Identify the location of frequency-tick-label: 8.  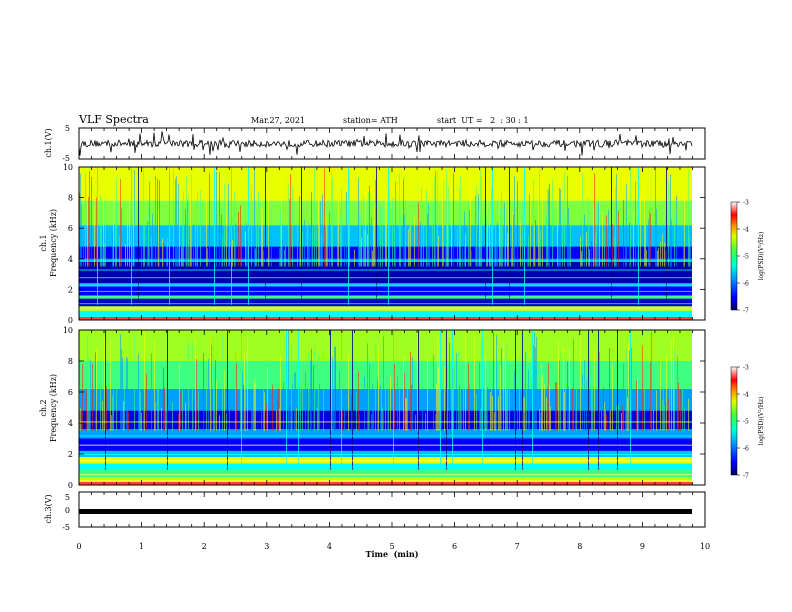
(70, 361).